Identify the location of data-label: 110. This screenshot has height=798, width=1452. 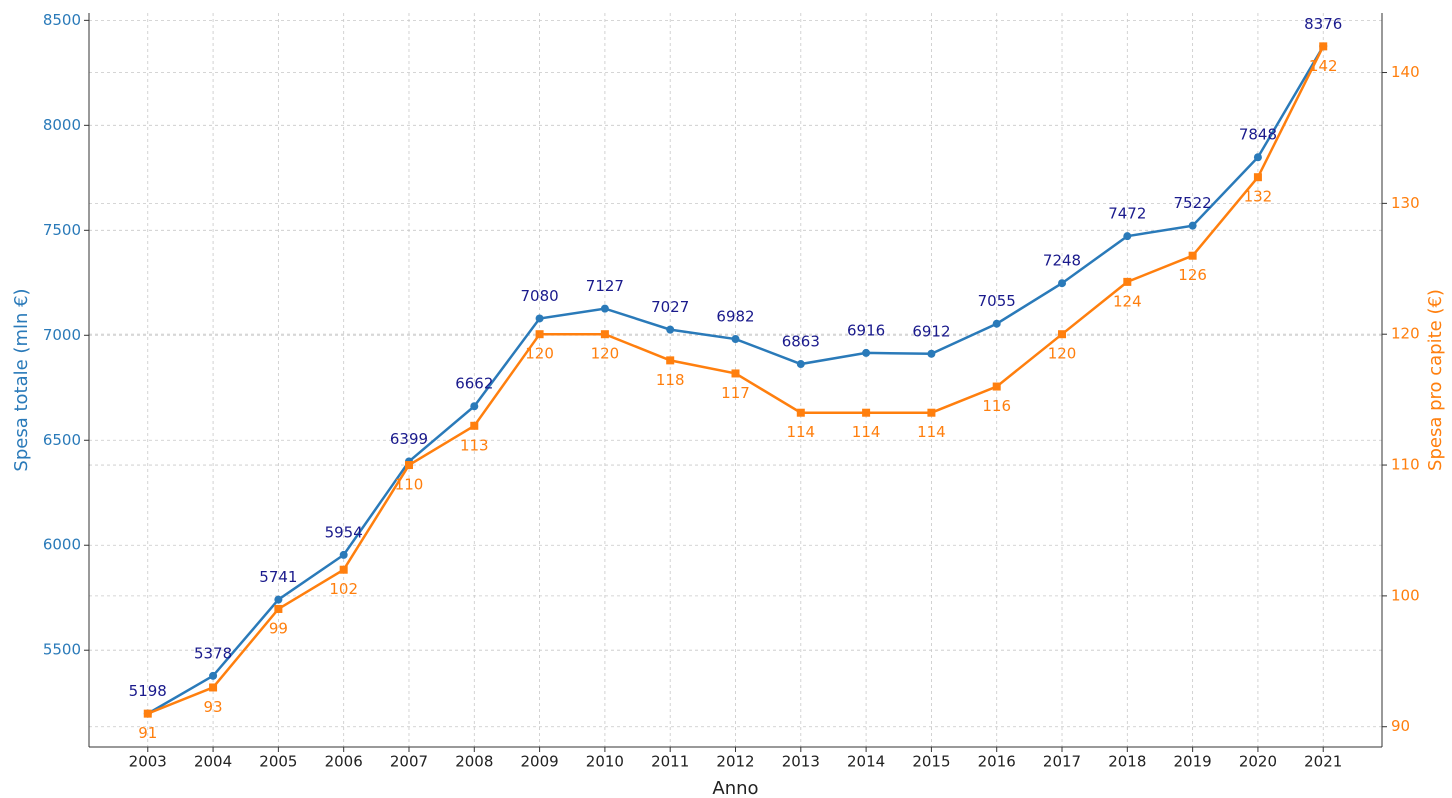
(409, 485).